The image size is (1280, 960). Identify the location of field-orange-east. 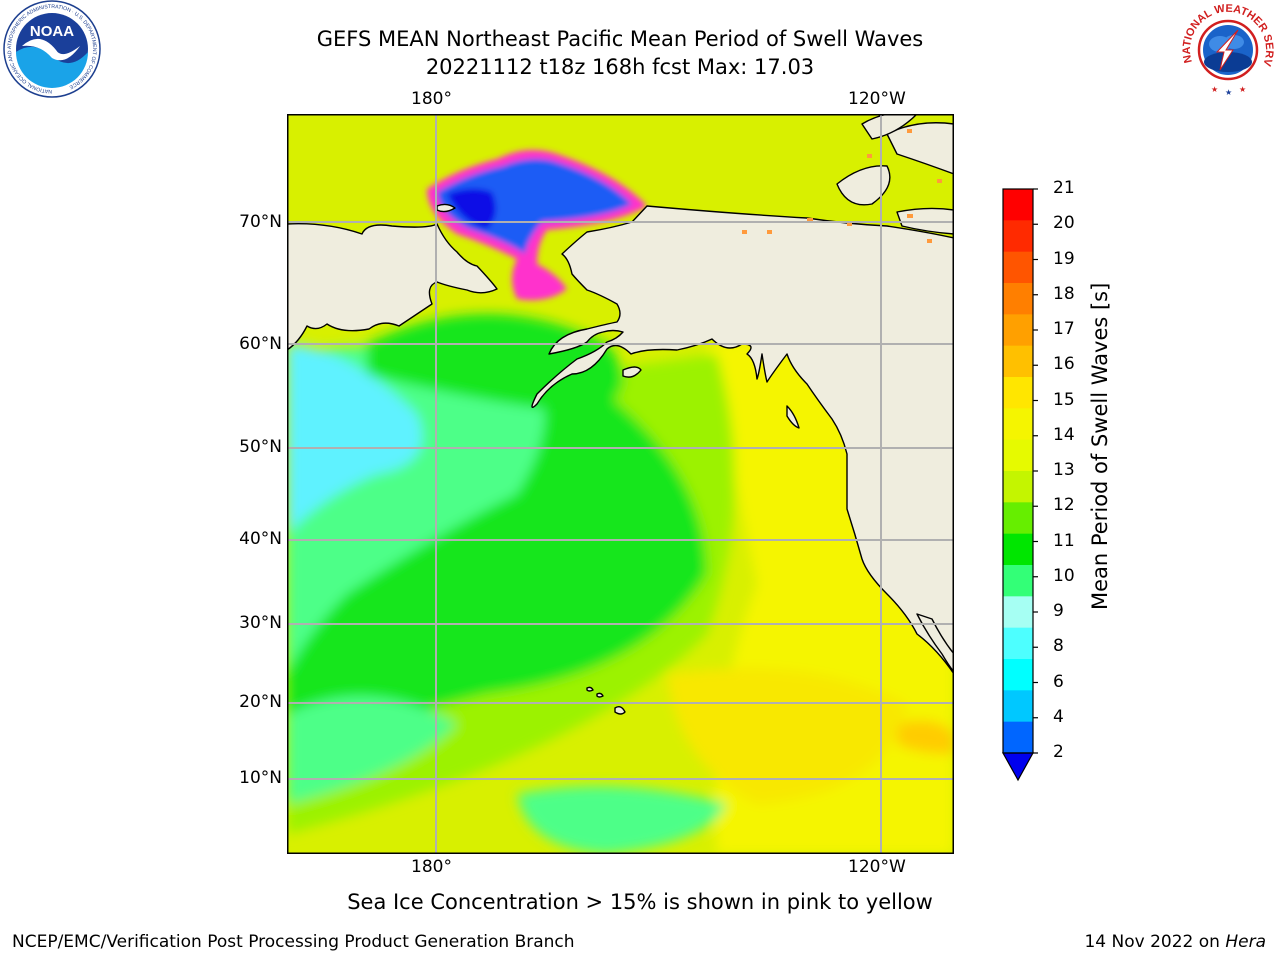
(925, 737).